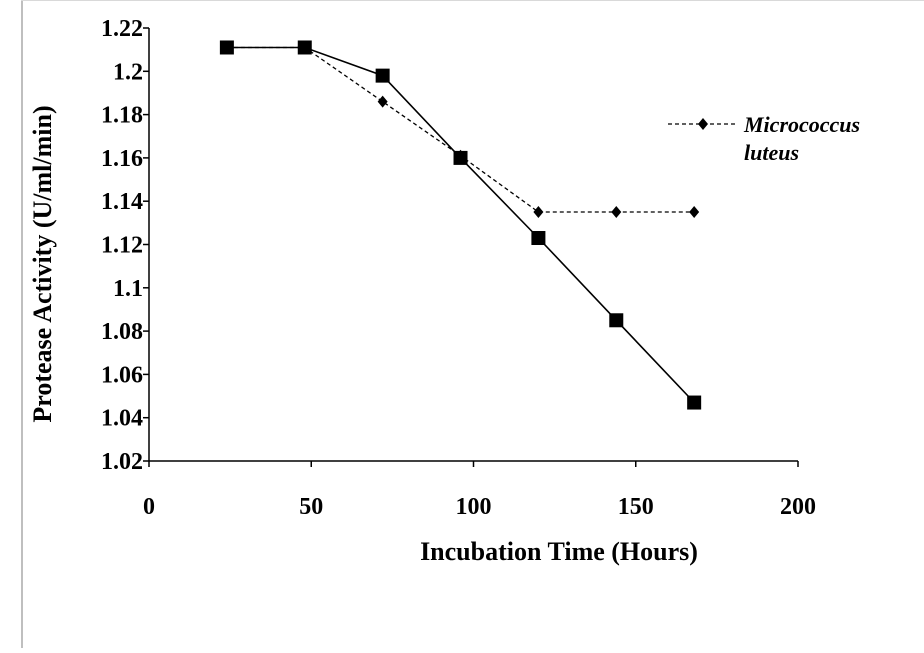 This screenshot has width=924, height=653. I want to click on series-micrococcus-luteus, so click(460, 130).